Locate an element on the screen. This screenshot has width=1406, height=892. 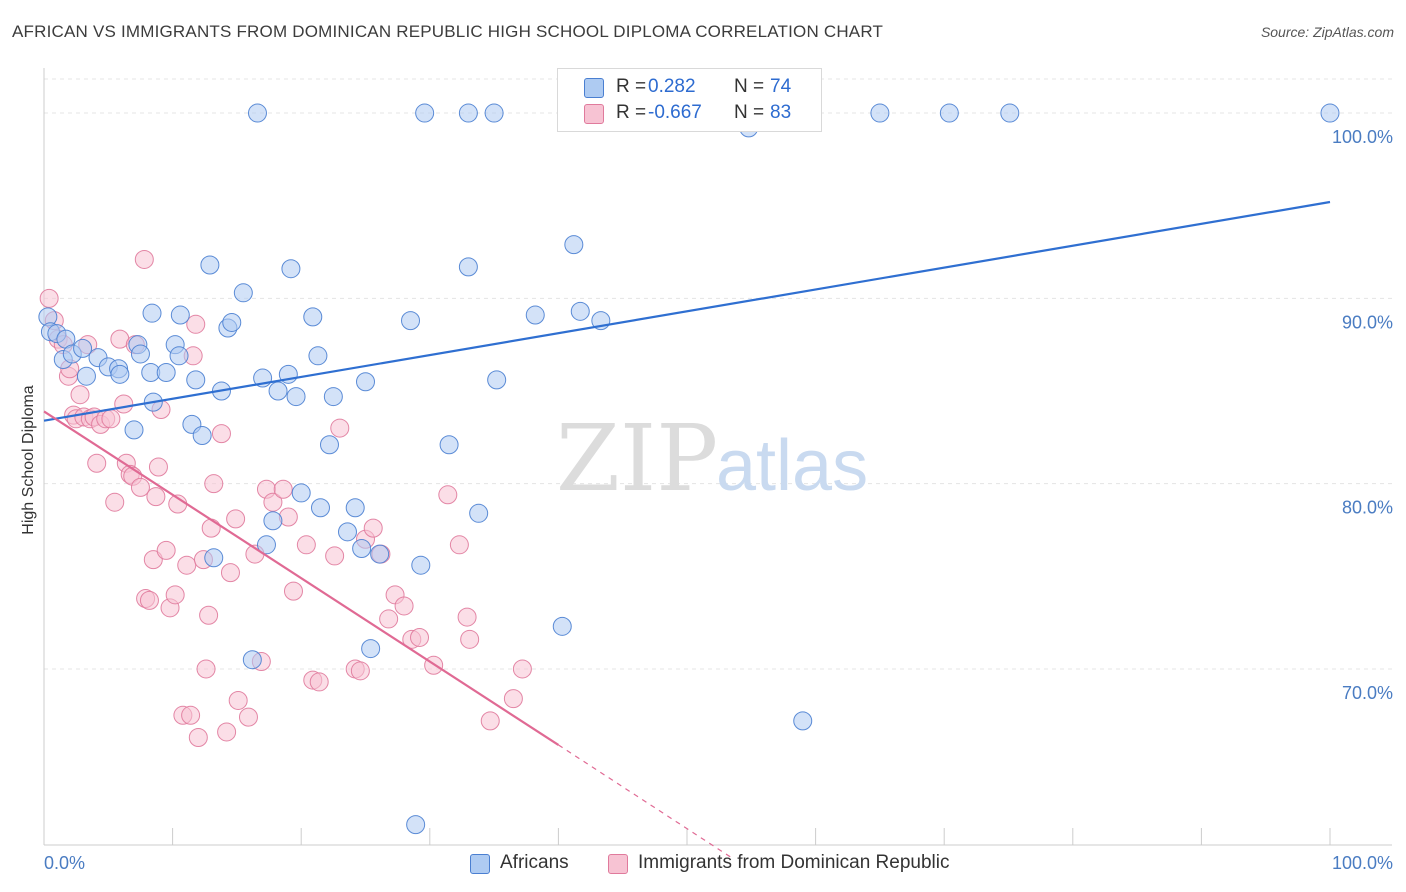
legend-row-africans: R = 0.282 N = 74 is located at coordinates (689, 88).